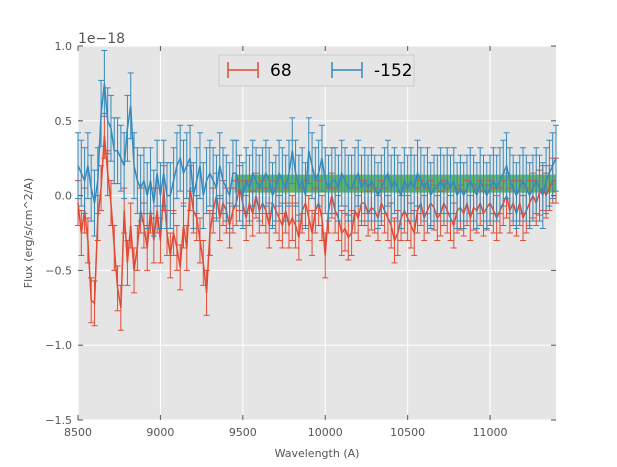  Describe the element at coordinates (101, 39) in the screenshot. I see `y-offset-label: 1e−18` at that location.